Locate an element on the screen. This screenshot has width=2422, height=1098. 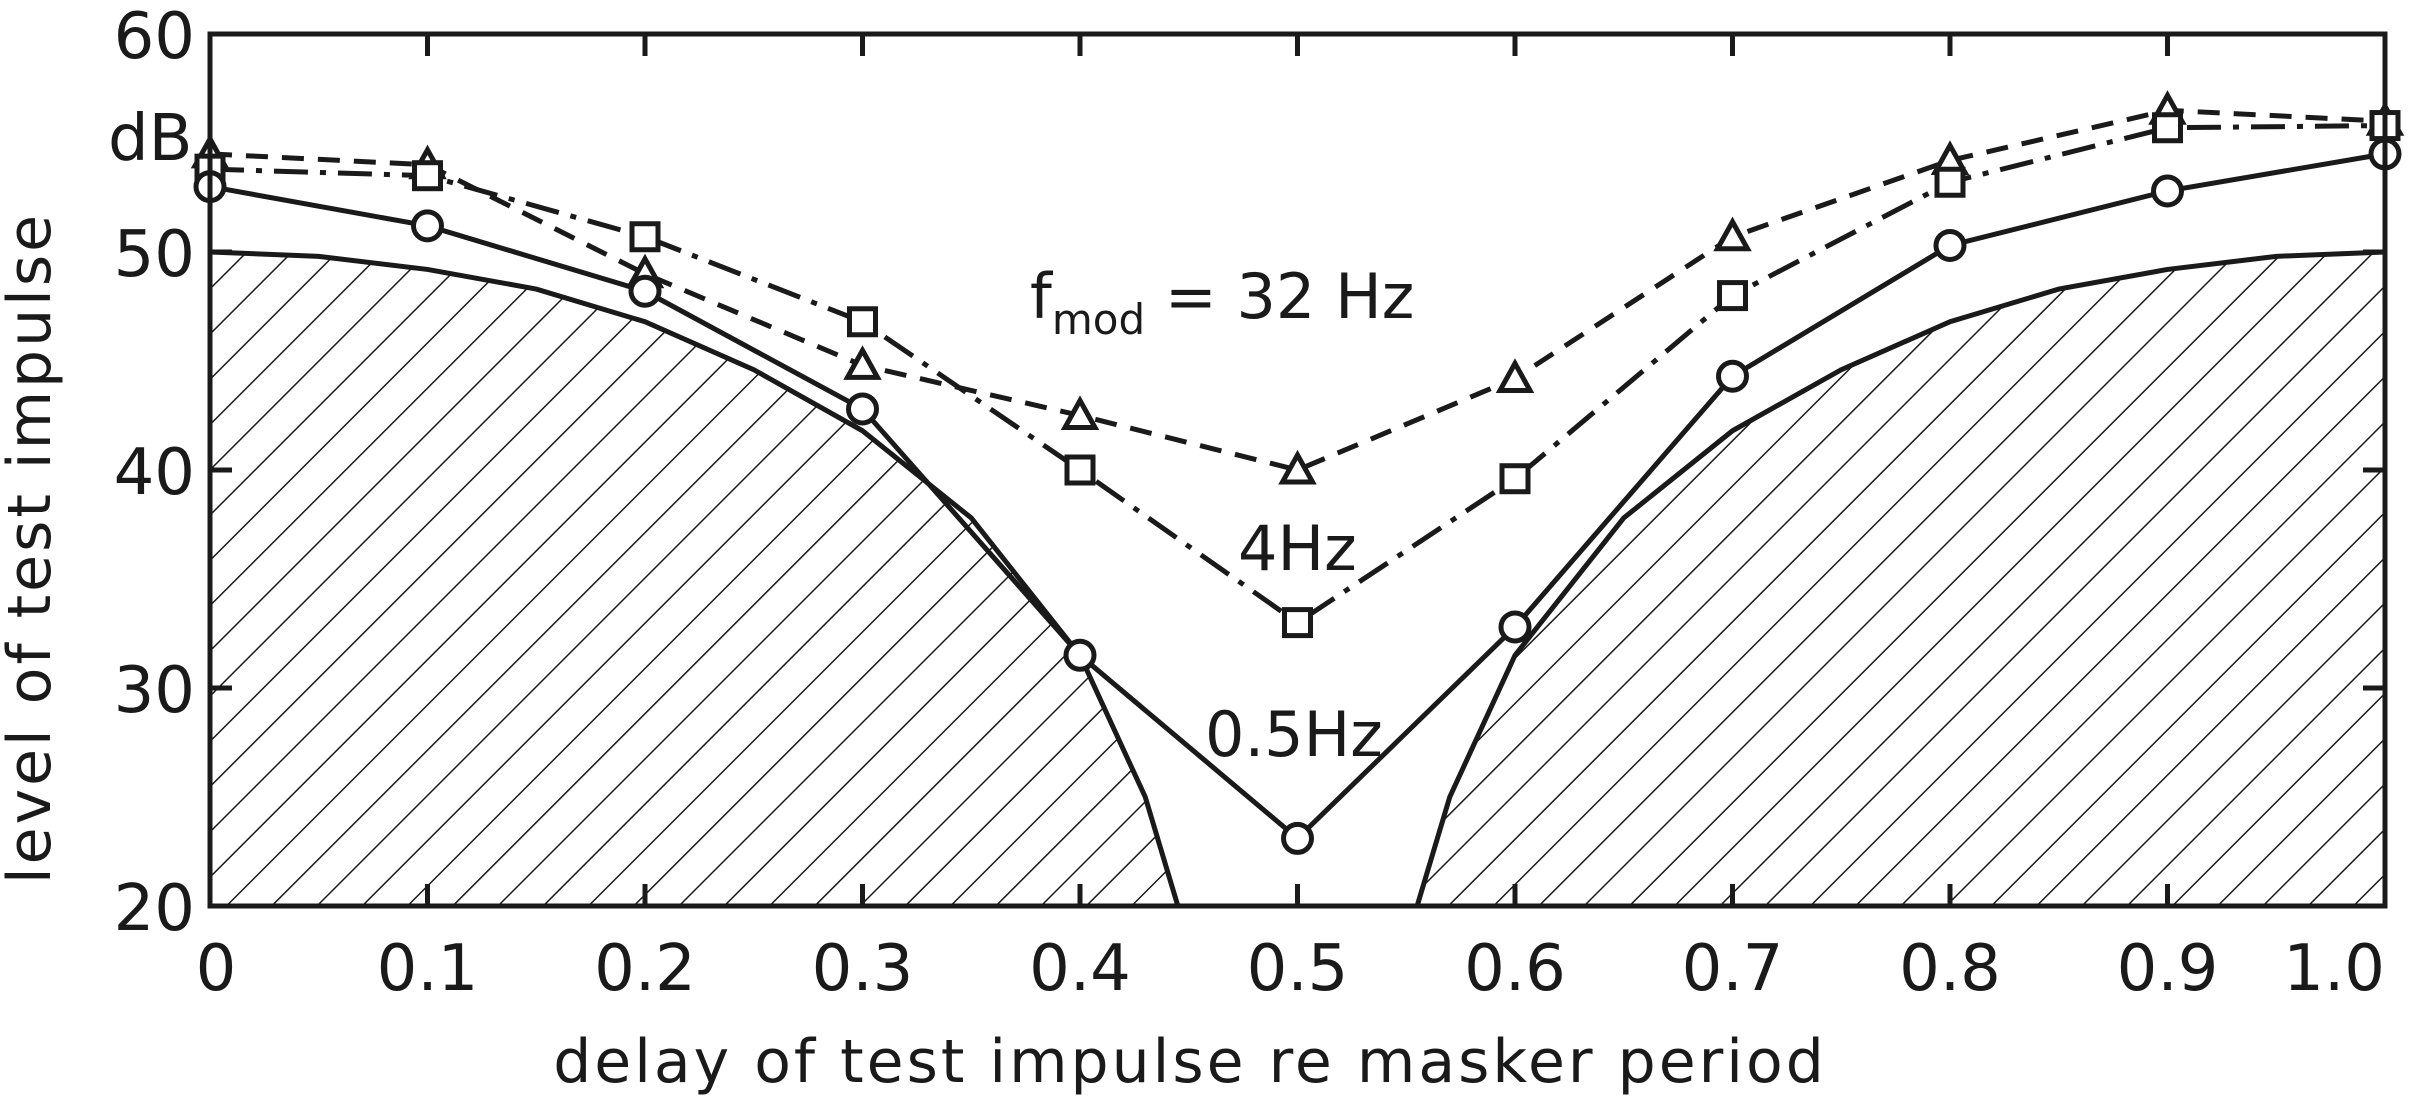
x-tick-label: 0.3 is located at coordinates (863, 969).